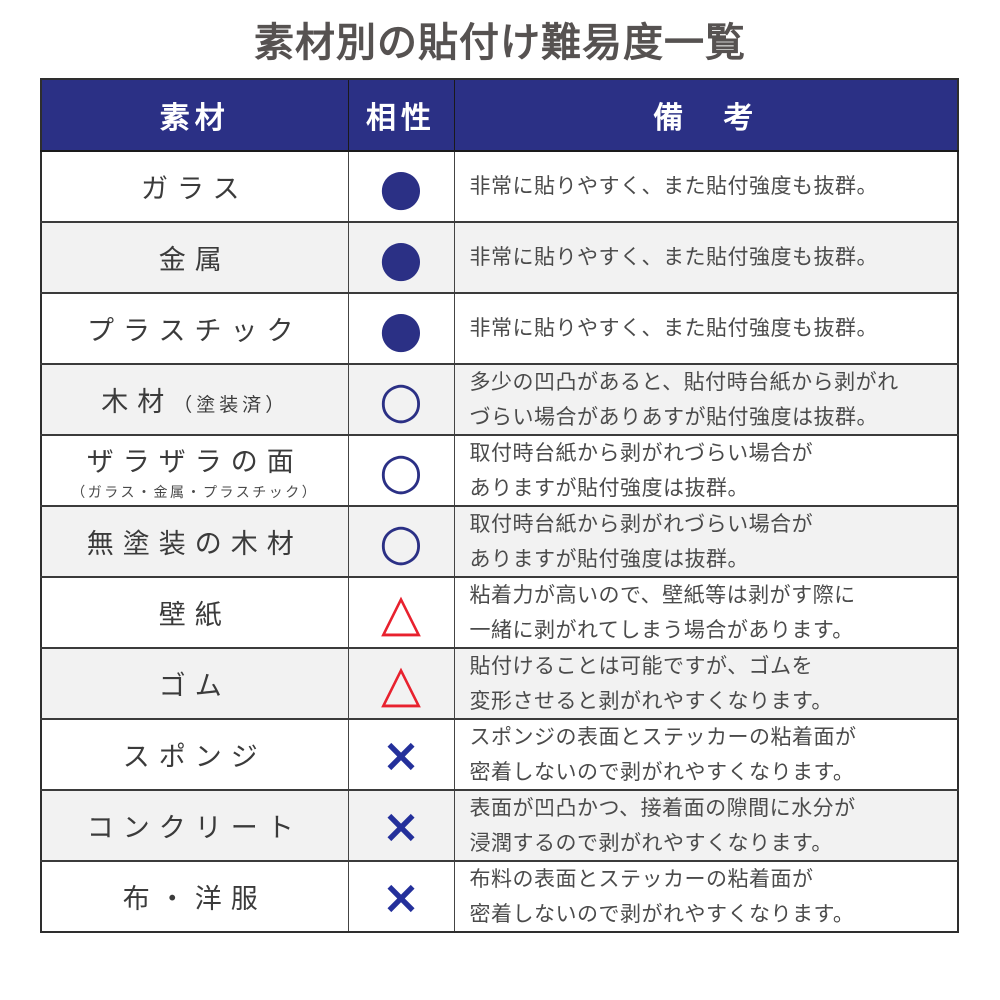 Image resolution: width=1000 pixels, height=1000 pixels. Describe the element at coordinates (195, 492) in the screenshot. I see `material-sublabel: （ガラス・金属・プラスチック）` at that location.